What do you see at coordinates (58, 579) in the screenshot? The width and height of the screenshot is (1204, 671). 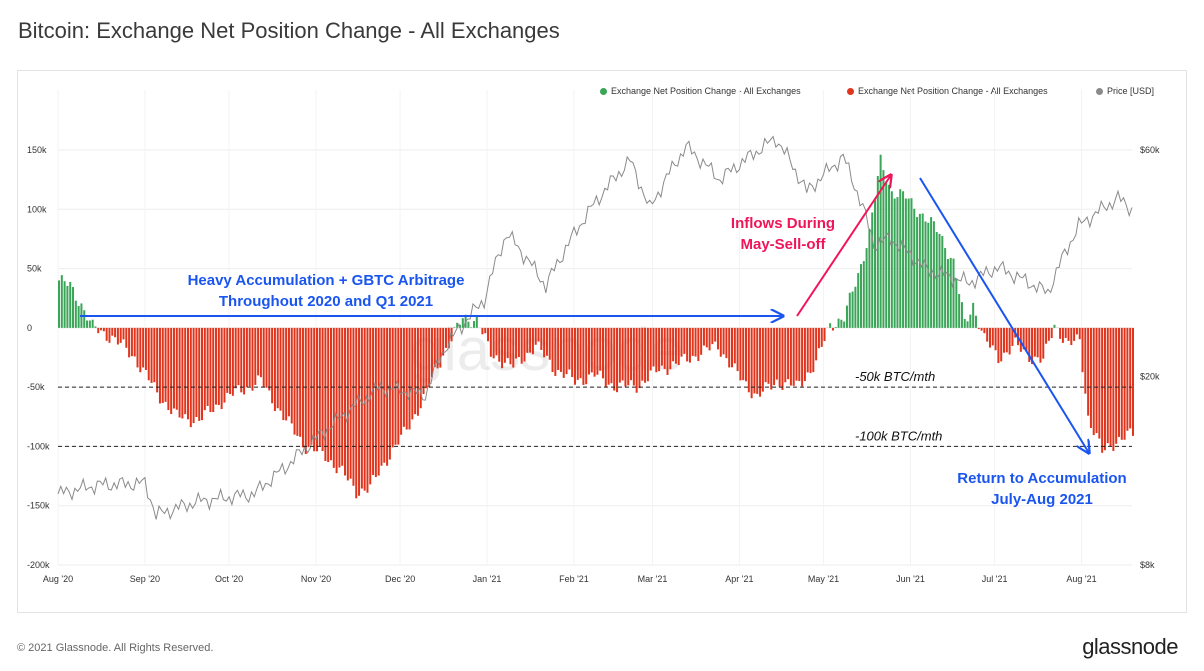 I see `x-tick-label: Aug '20` at bounding box center [58, 579].